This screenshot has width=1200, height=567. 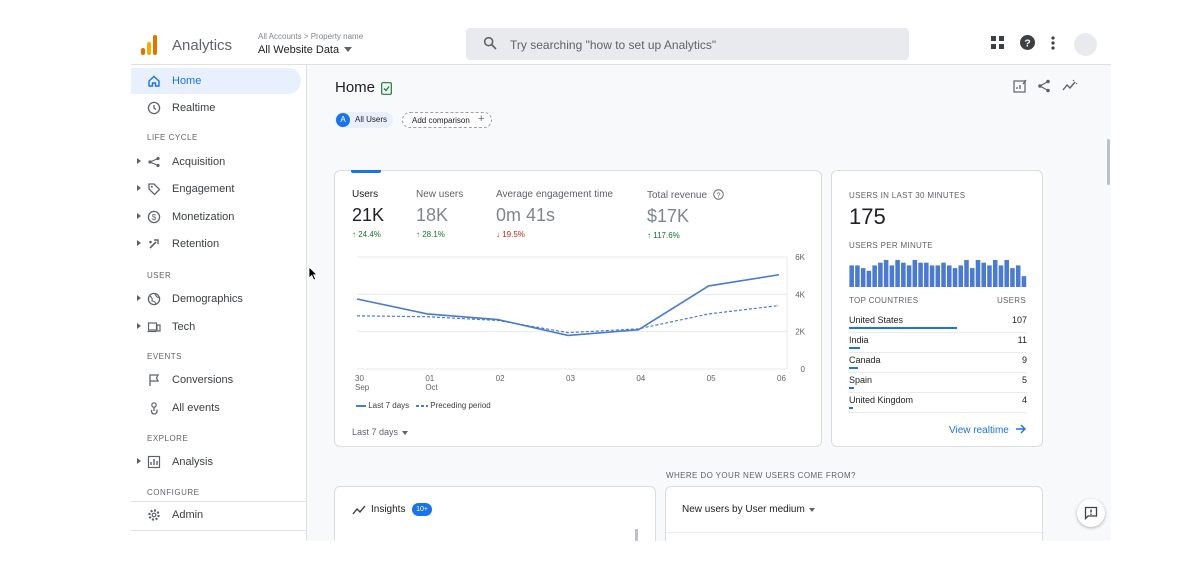 What do you see at coordinates (1044, 86) in the screenshot?
I see `share-icon` at bounding box center [1044, 86].